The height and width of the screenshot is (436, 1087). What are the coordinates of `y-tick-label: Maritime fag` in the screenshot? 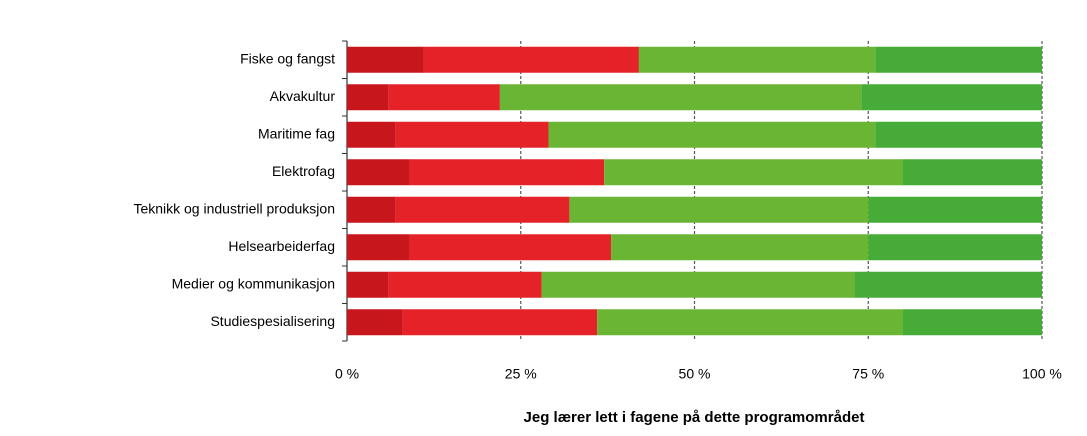 It's located at (296, 133).